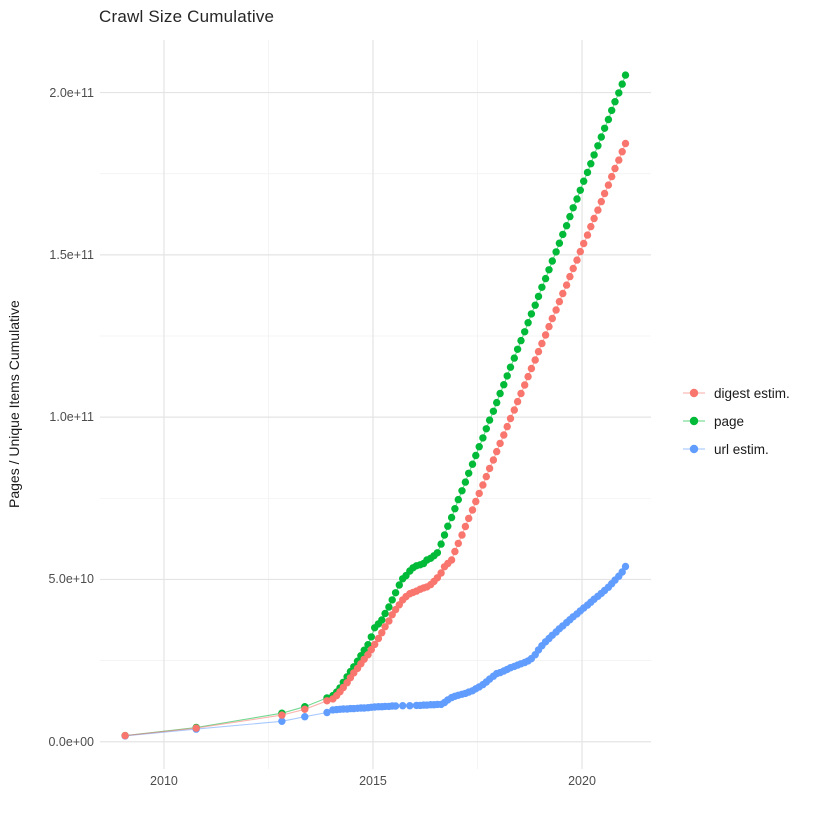 This screenshot has width=826, height=827. Describe the element at coordinates (71, 417) in the screenshot. I see `y-tick-label: 1.0e+11` at that location.